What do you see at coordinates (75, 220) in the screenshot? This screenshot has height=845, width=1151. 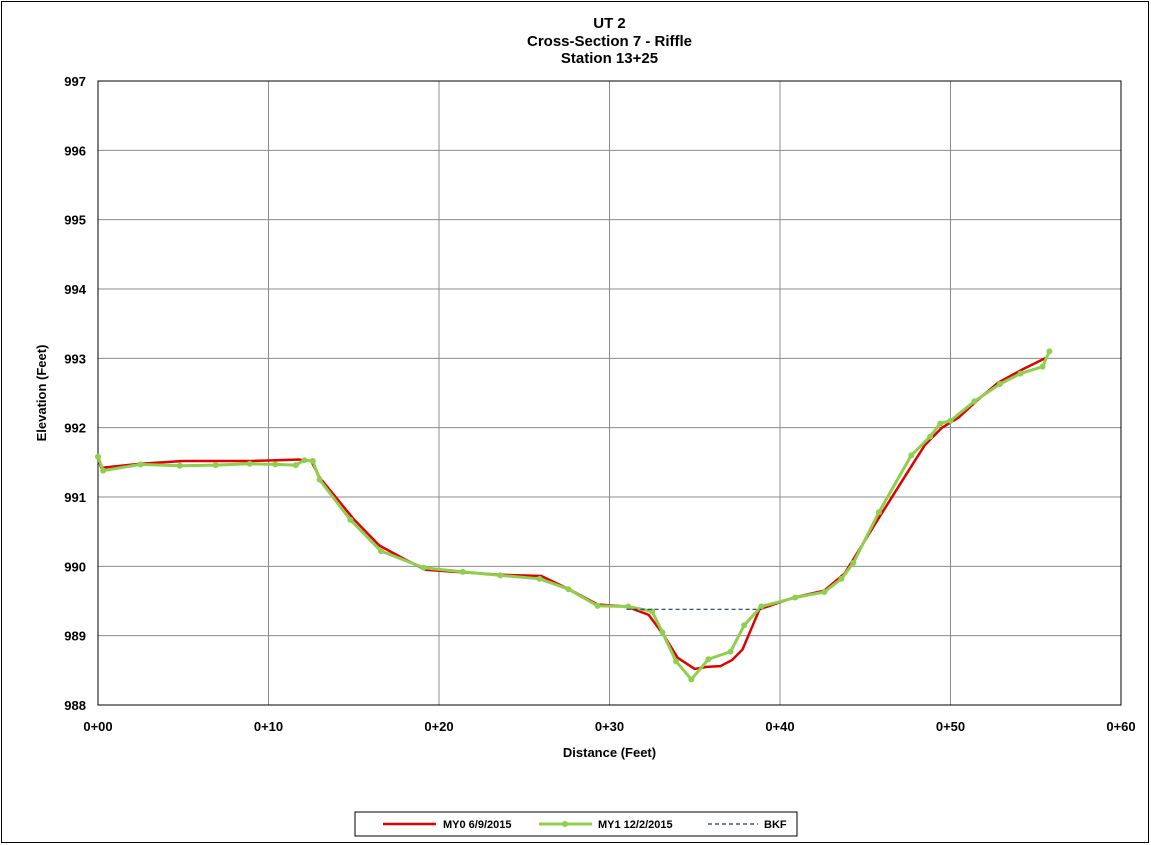 I see `y-tick-label: 995` at bounding box center [75, 220].